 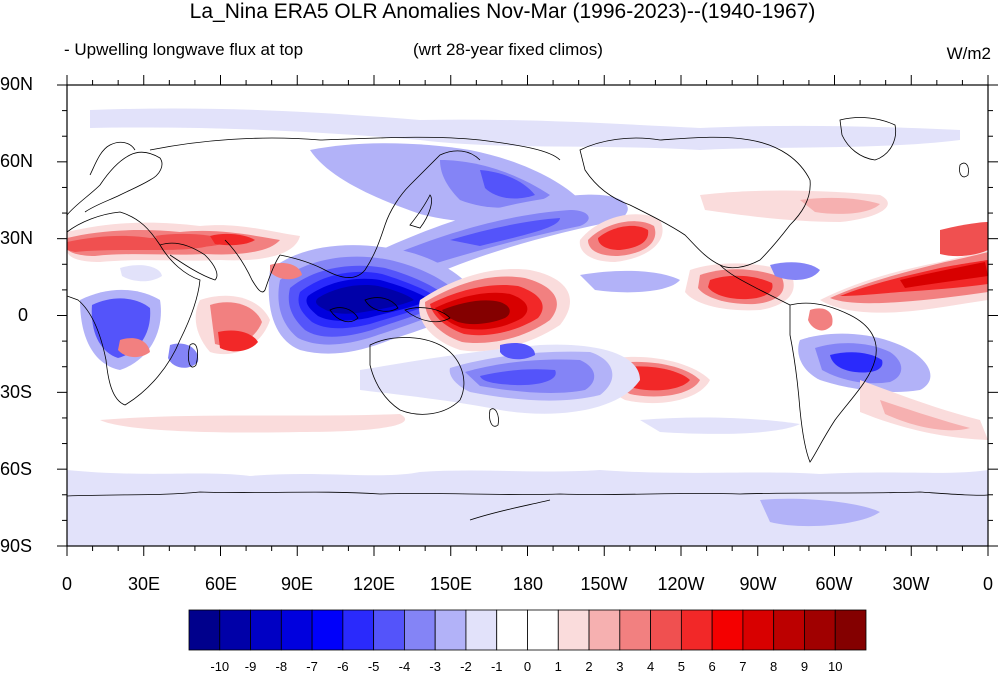 I want to click on colorbar-label: -8, so click(x=281, y=666).